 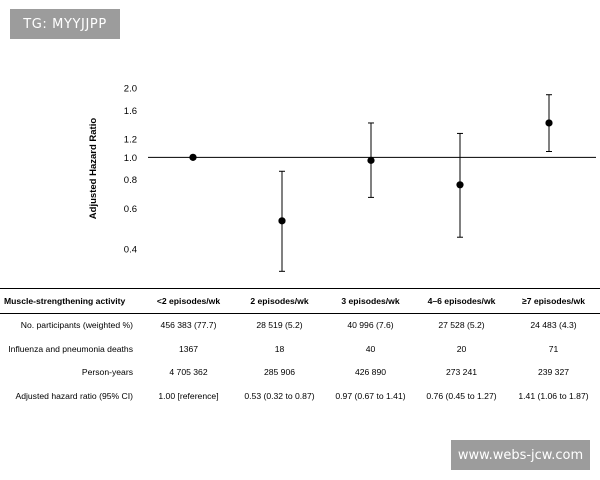 I want to click on table-cell: 40 996 (7.6), so click(x=370, y=325).